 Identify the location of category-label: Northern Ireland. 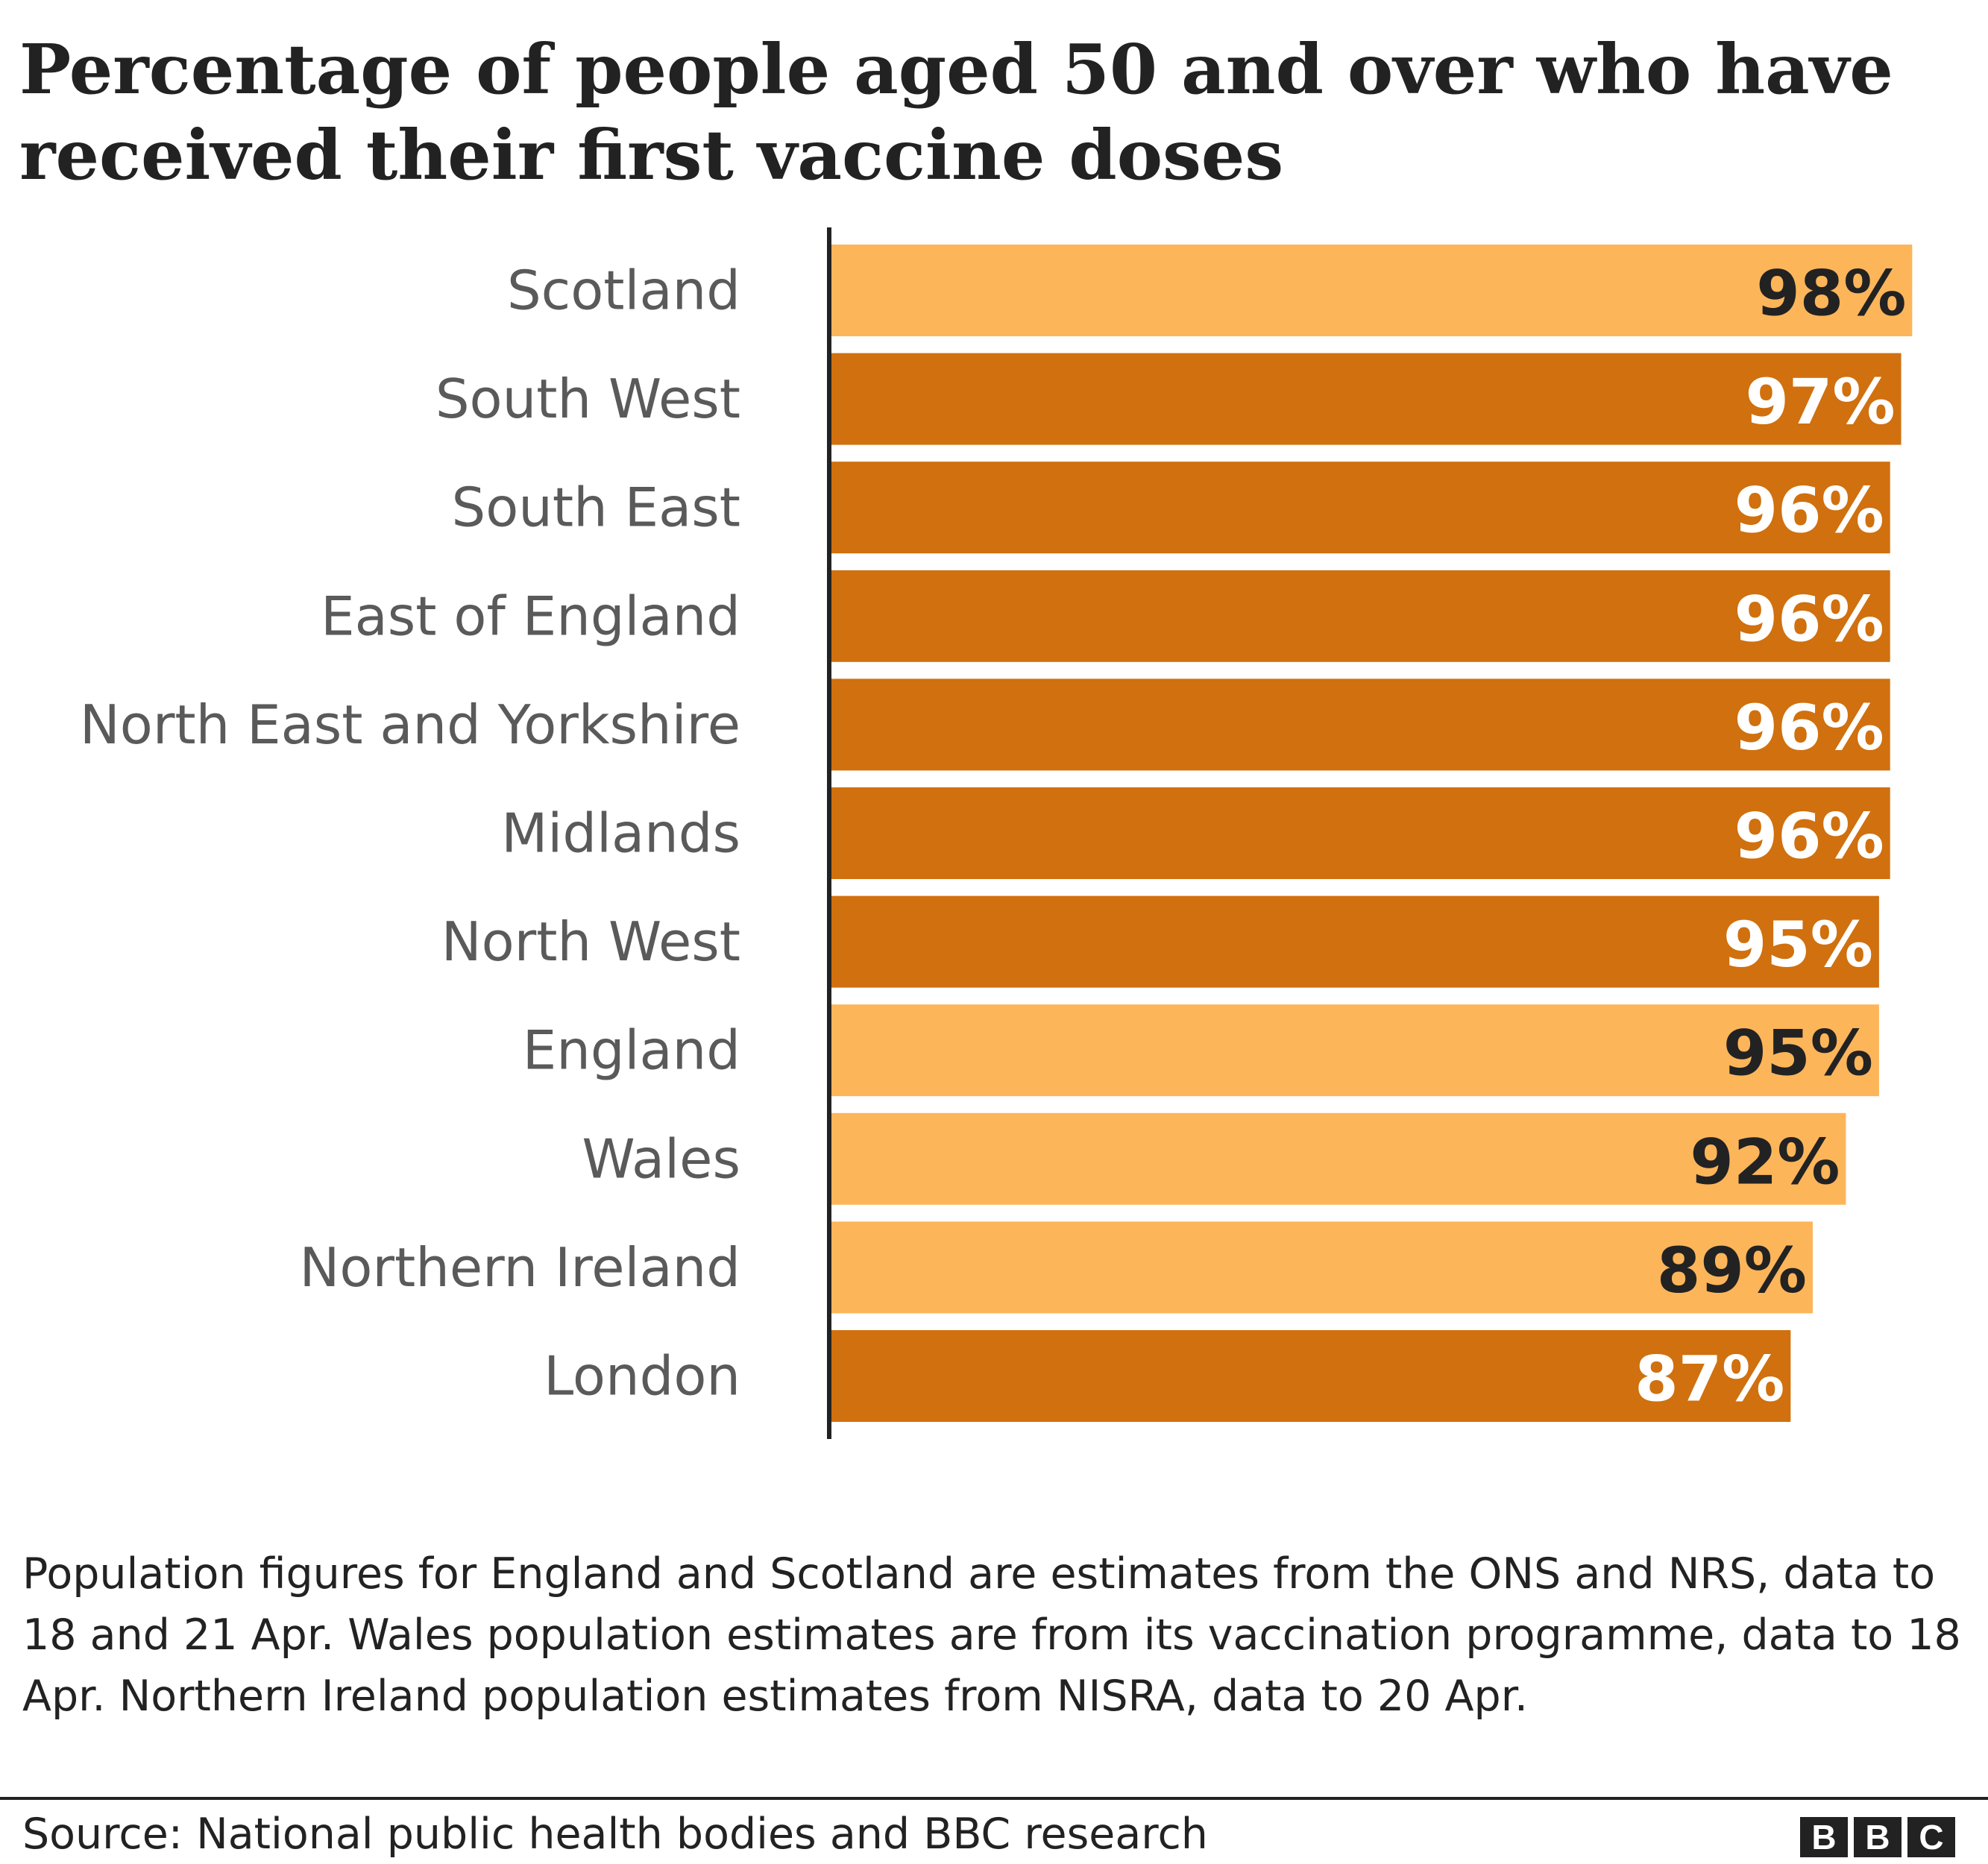
(519, 1267).